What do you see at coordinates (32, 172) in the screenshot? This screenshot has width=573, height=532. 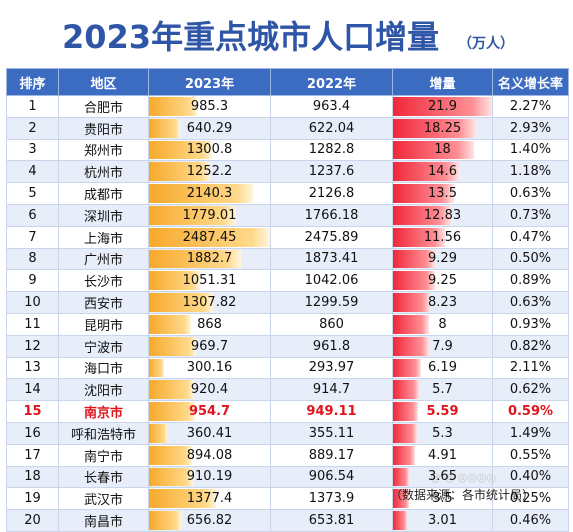 I see `cell-rank-value: 4` at bounding box center [32, 172].